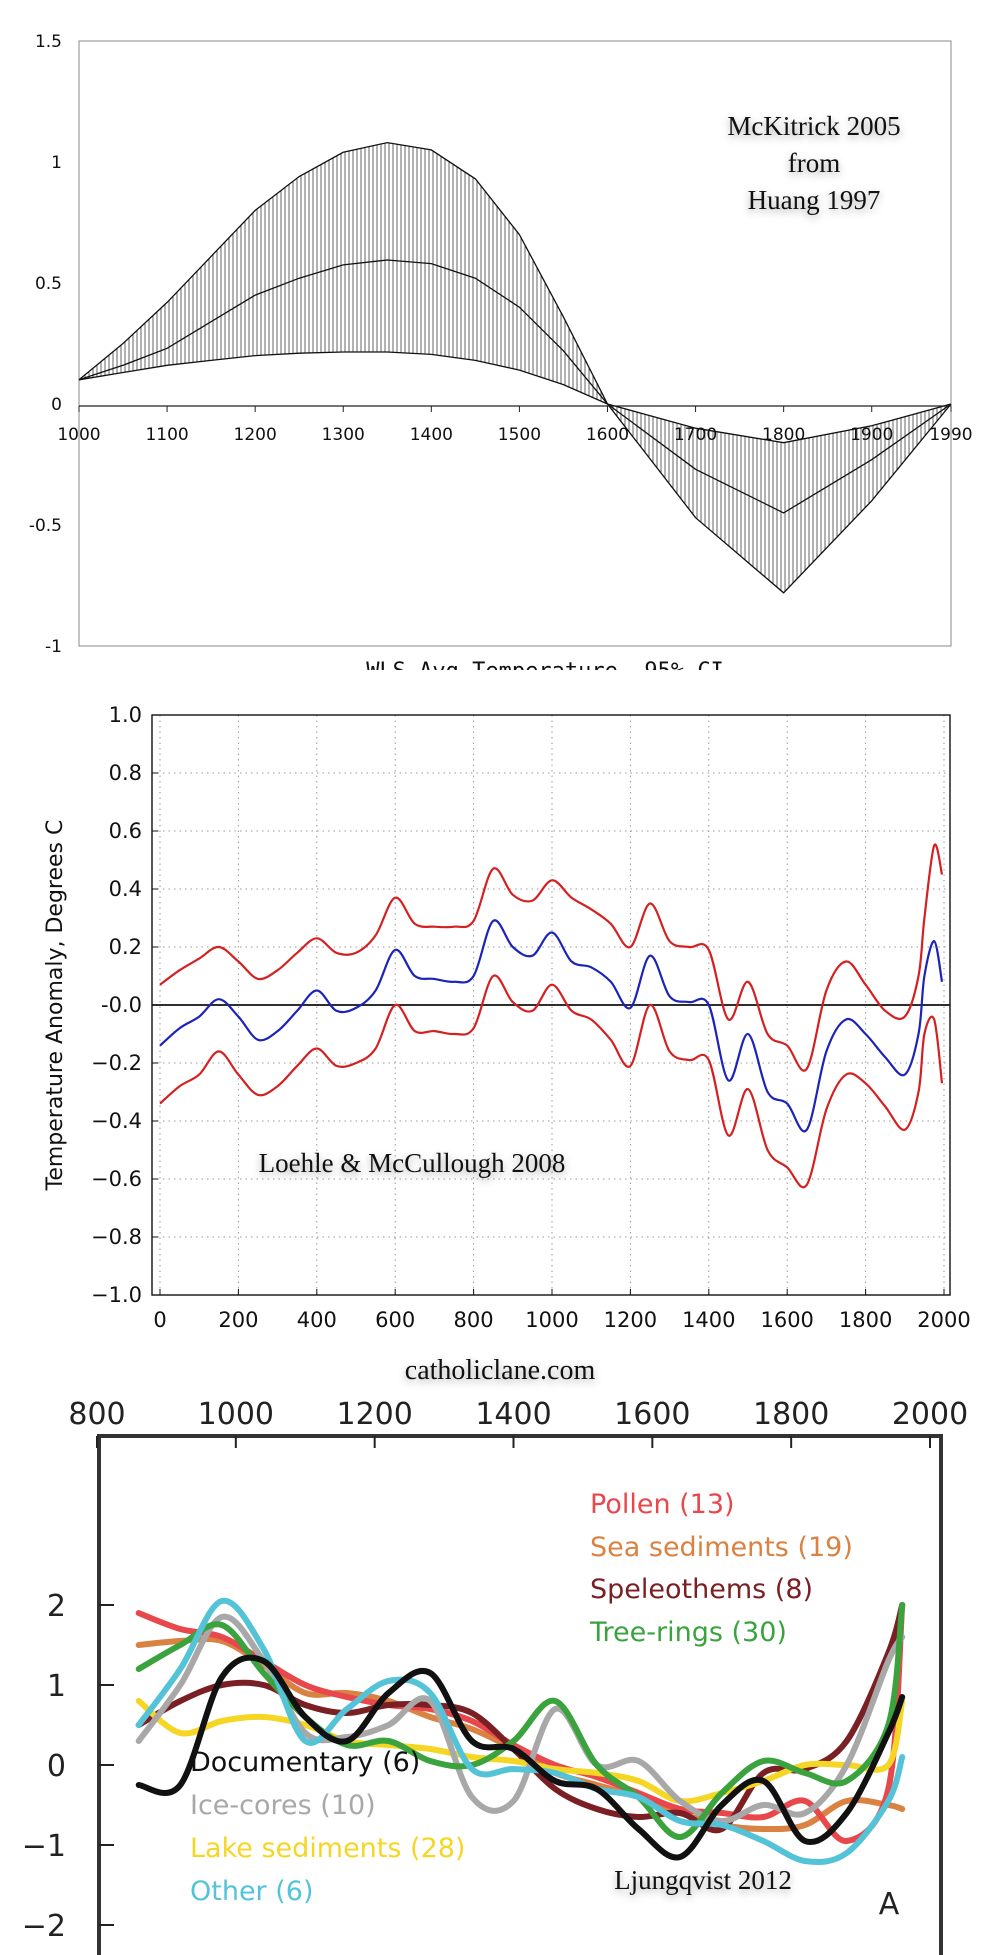 The image size is (1000, 1955). Describe the element at coordinates (305, 1762) in the screenshot. I see `legend-entry-documentary: Documentary (6)` at that location.